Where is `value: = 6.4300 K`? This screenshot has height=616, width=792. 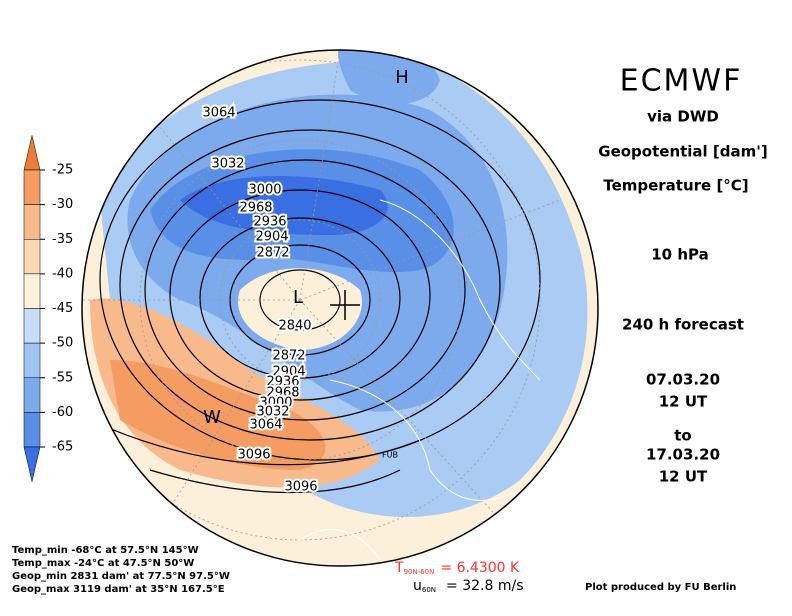
value: = 6.4300 K is located at coordinates (480, 568).